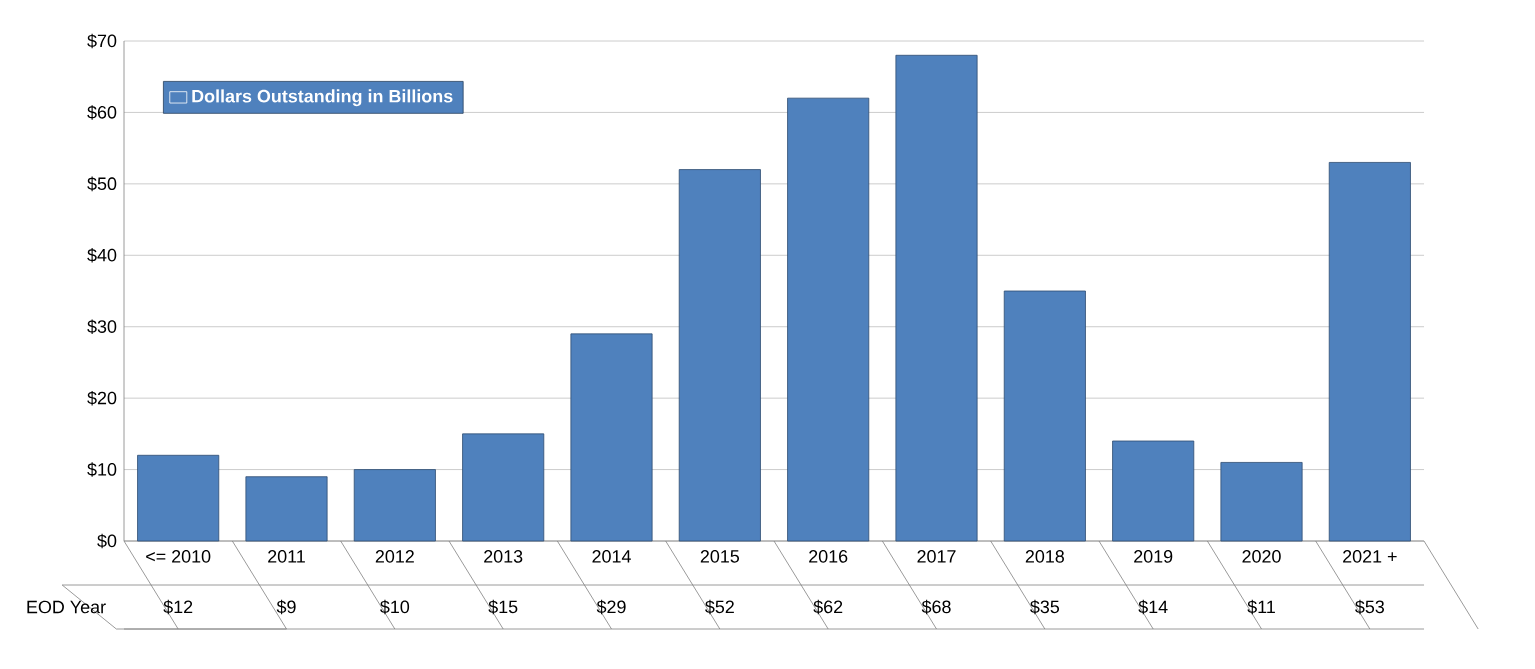 Image resolution: width=1535 pixels, height=669 pixels. What do you see at coordinates (936, 607) in the screenshot?
I see `data-label: $68` at bounding box center [936, 607].